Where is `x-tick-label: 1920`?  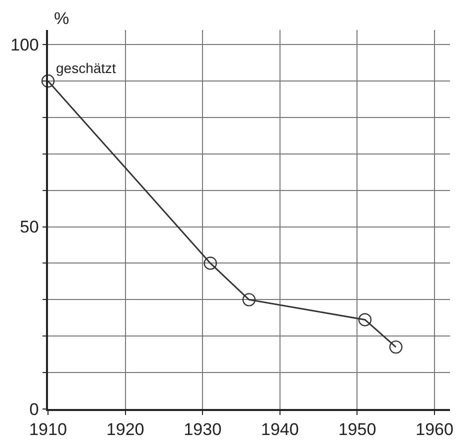 x-tick-label: 1920 is located at coordinates (125, 430).